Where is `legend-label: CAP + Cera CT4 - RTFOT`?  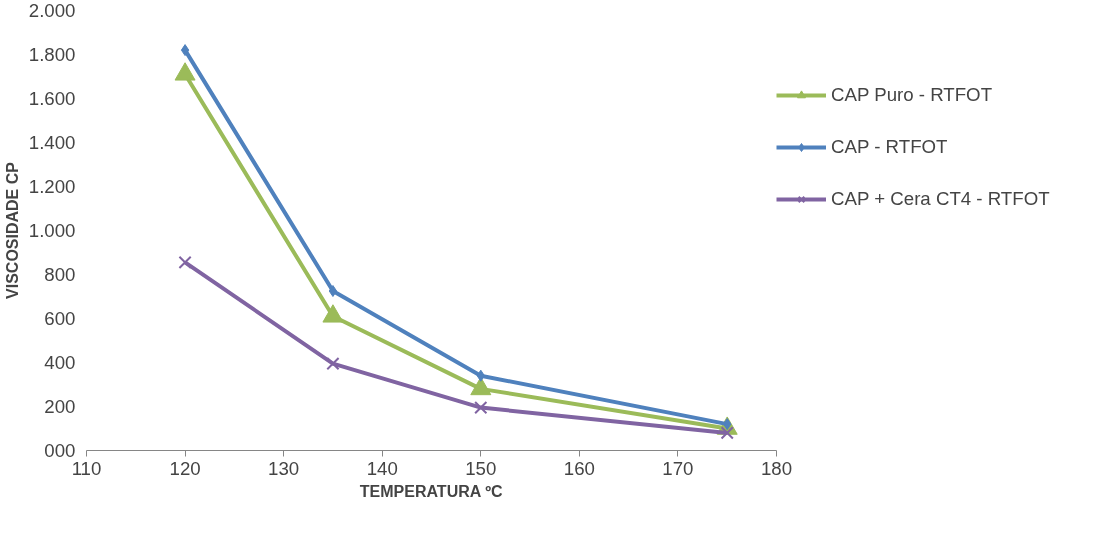
legend-label: CAP + Cera CT4 - RTFOT is located at coordinates (940, 199).